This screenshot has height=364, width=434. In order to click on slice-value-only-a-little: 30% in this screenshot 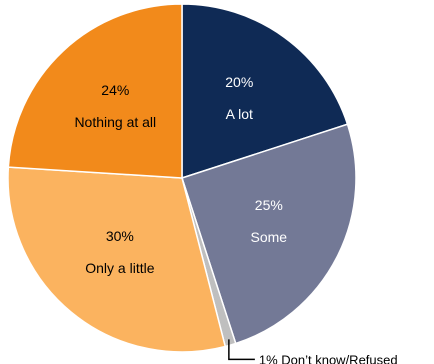, I will do `click(120, 236)`.